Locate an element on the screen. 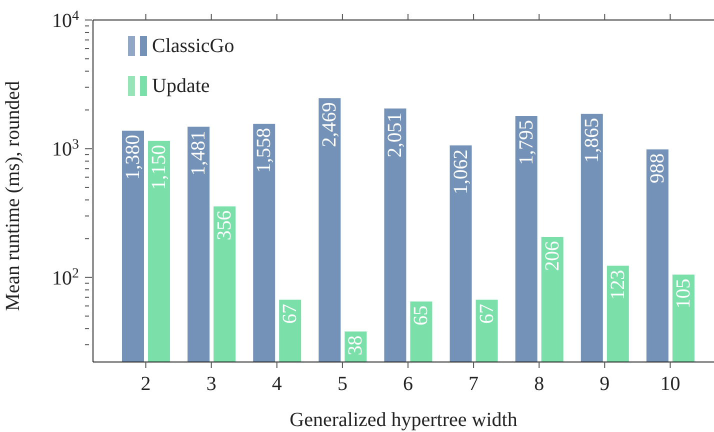 Image resolution: width=714 pixels, height=432 pixels. data-label: 123 is located at coordinates (617, 285).